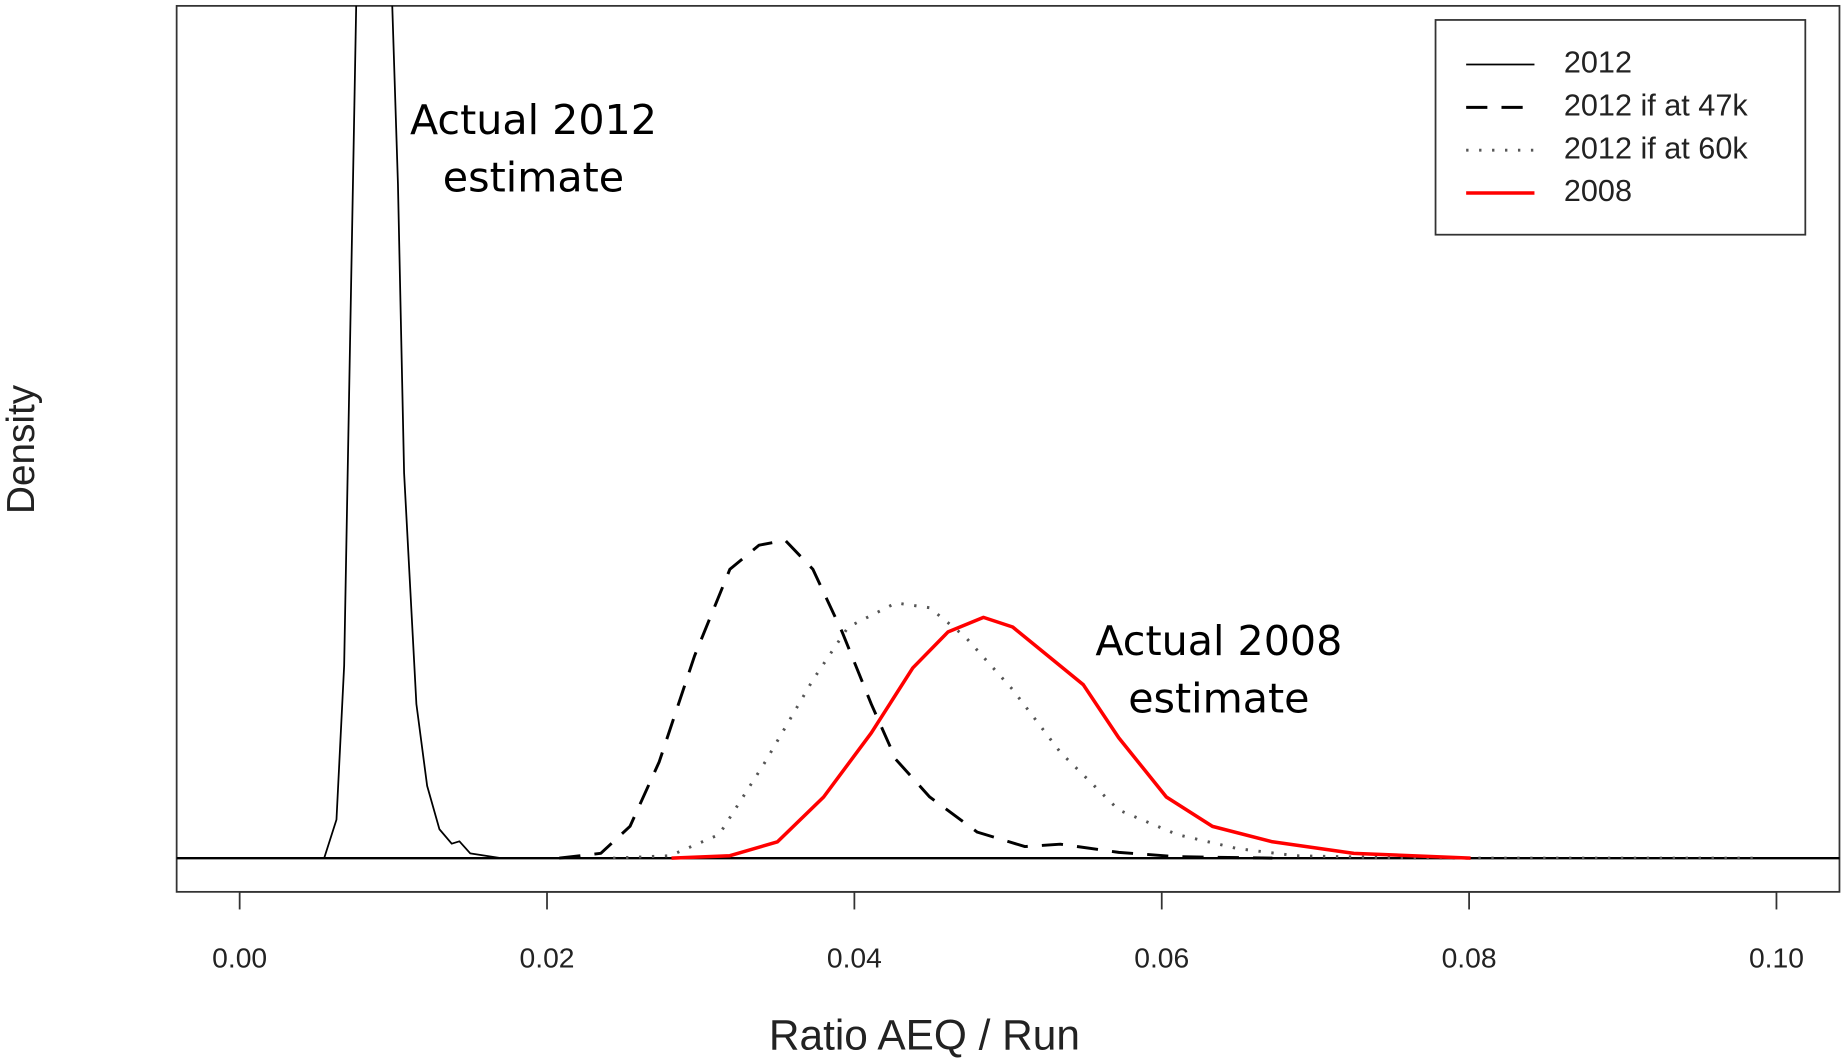  What do you see at coordinates (1656, 148) in the screenshot?
I see `legend-label: 2012 if at 60k` at bounding box center [1656, 148].